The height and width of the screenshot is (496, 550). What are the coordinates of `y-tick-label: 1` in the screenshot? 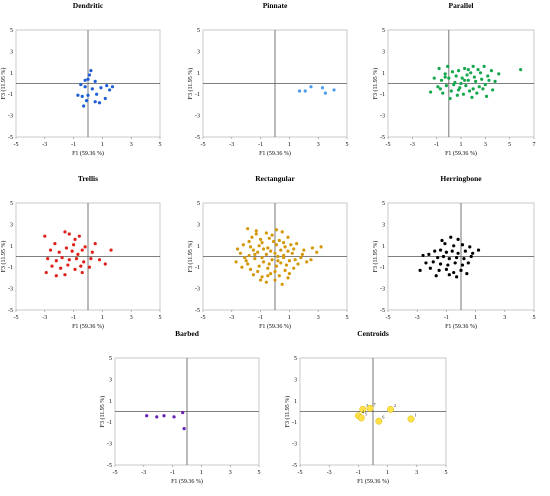 It's located at (110, 402).